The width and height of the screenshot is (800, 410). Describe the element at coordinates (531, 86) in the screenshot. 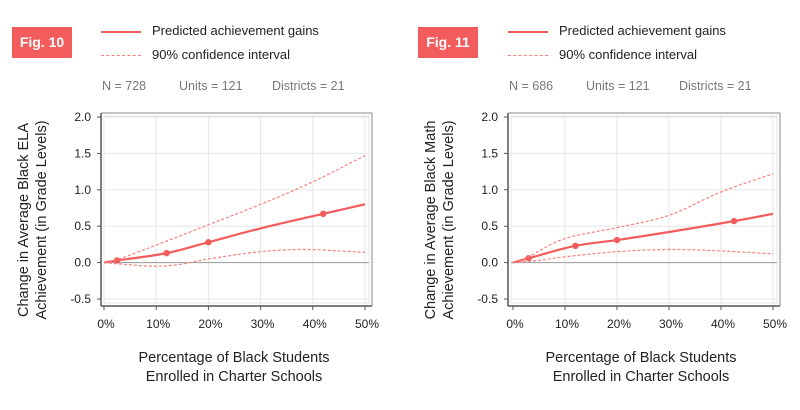

I see `stat-n: N = 686` at that location.